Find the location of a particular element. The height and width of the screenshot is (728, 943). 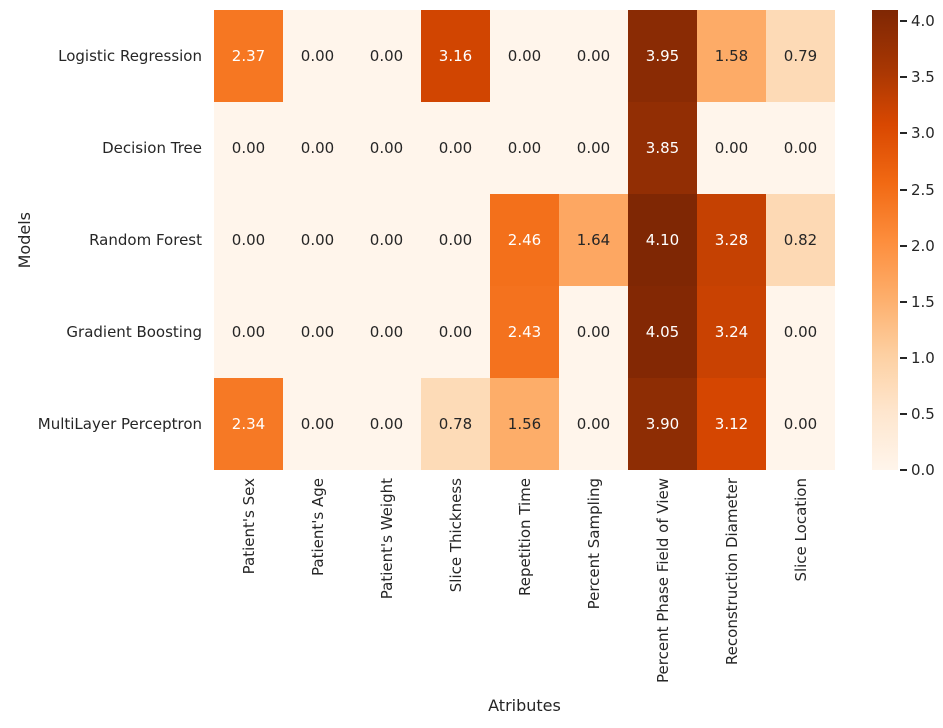

cell-value: 3.12 is located at coordinates (731, 423).